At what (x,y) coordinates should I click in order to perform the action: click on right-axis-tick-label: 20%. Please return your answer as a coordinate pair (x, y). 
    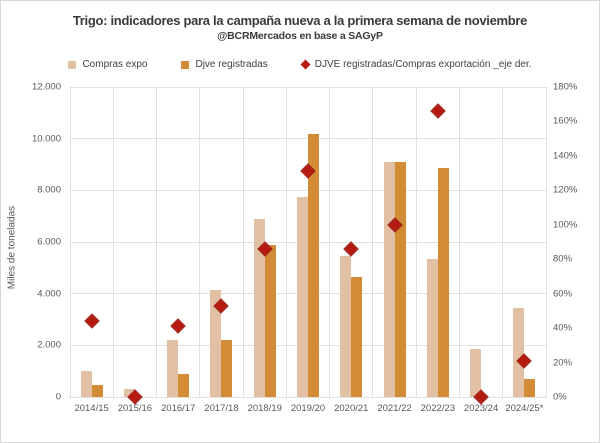
    Looking at the image, I should click on (563, 363).